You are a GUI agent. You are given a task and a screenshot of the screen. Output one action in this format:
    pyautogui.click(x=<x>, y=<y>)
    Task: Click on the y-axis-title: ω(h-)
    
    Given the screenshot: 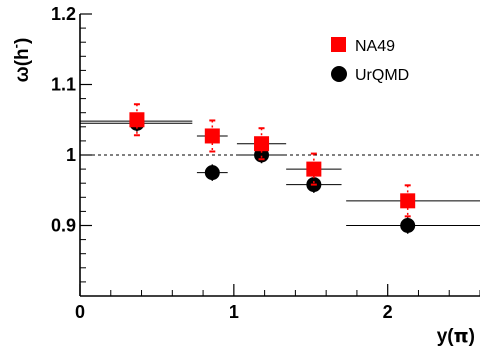 What is the action you would take?
    pyautogui.click(x=20, y=60)
    